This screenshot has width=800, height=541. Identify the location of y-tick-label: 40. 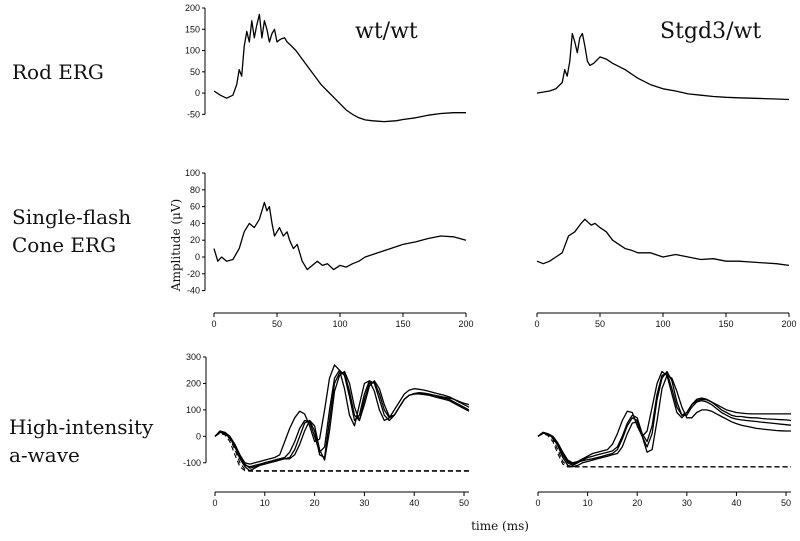
(195, 223).